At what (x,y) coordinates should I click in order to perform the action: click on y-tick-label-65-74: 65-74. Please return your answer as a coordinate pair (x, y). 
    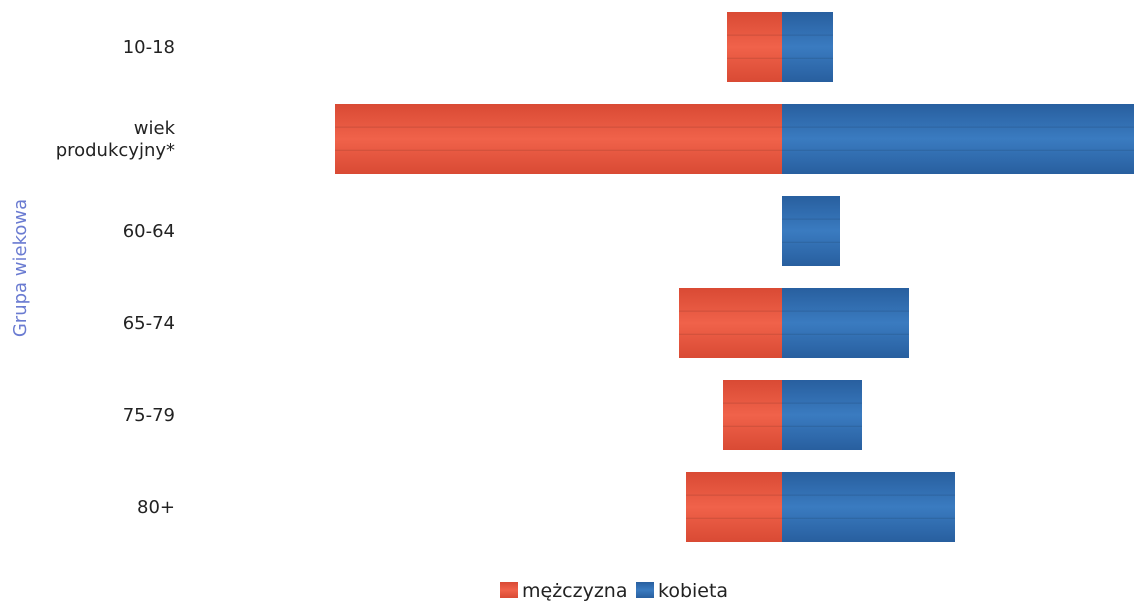
    Looking at the image, I should click on (149, 323).